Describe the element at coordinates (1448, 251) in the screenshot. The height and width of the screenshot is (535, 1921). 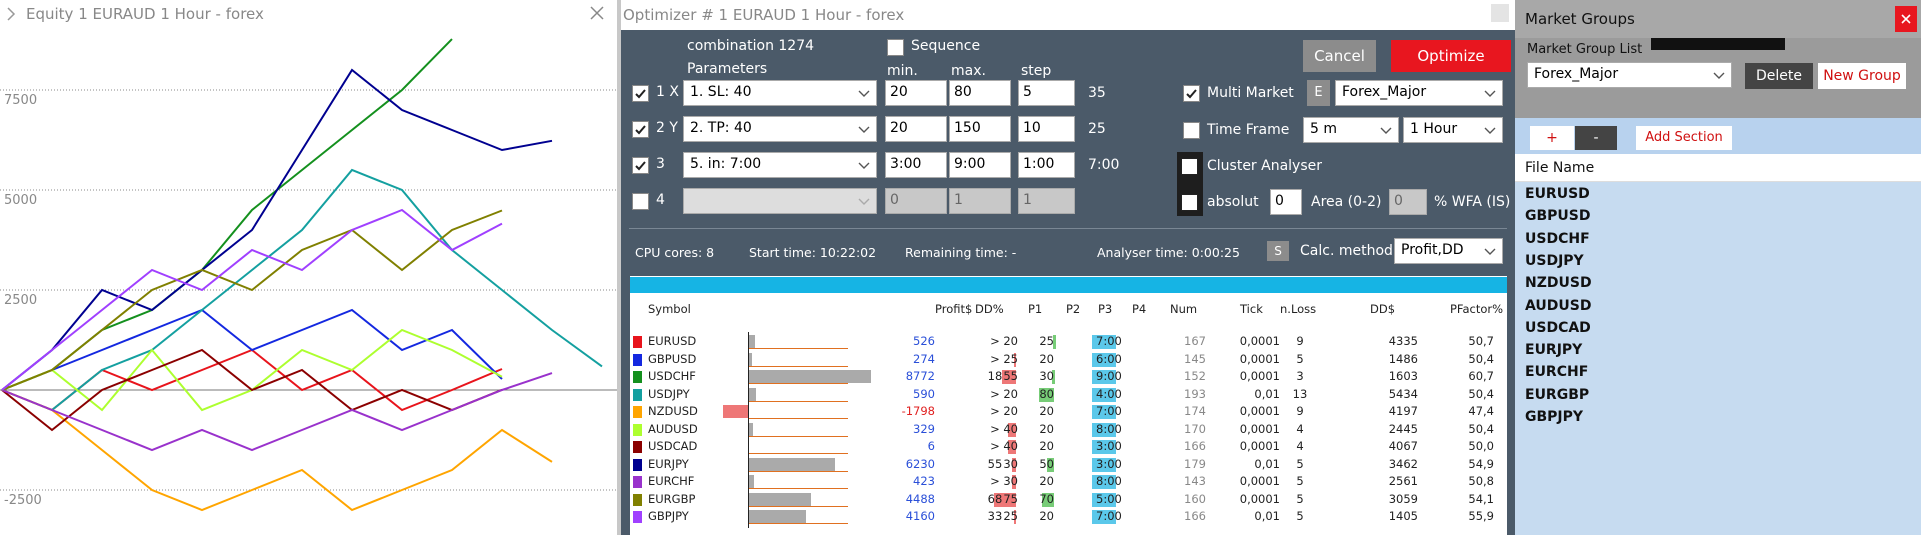
I see `dropdown: Profit,DD` at that location.